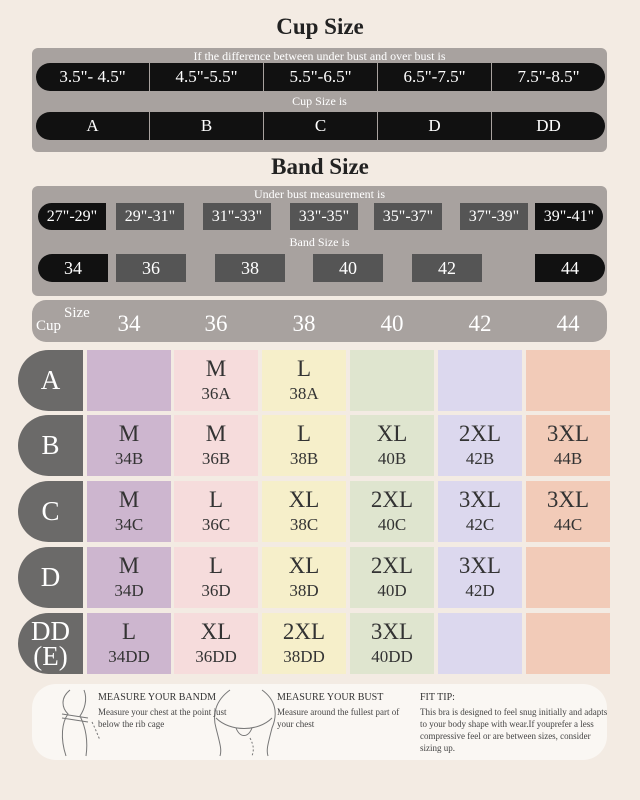 The width and height of the screenshot is (640, 800). What do you see at coordinates (480, 323) in the screenshot?
I see `column-label: 42` at bounding box center [480, 323].